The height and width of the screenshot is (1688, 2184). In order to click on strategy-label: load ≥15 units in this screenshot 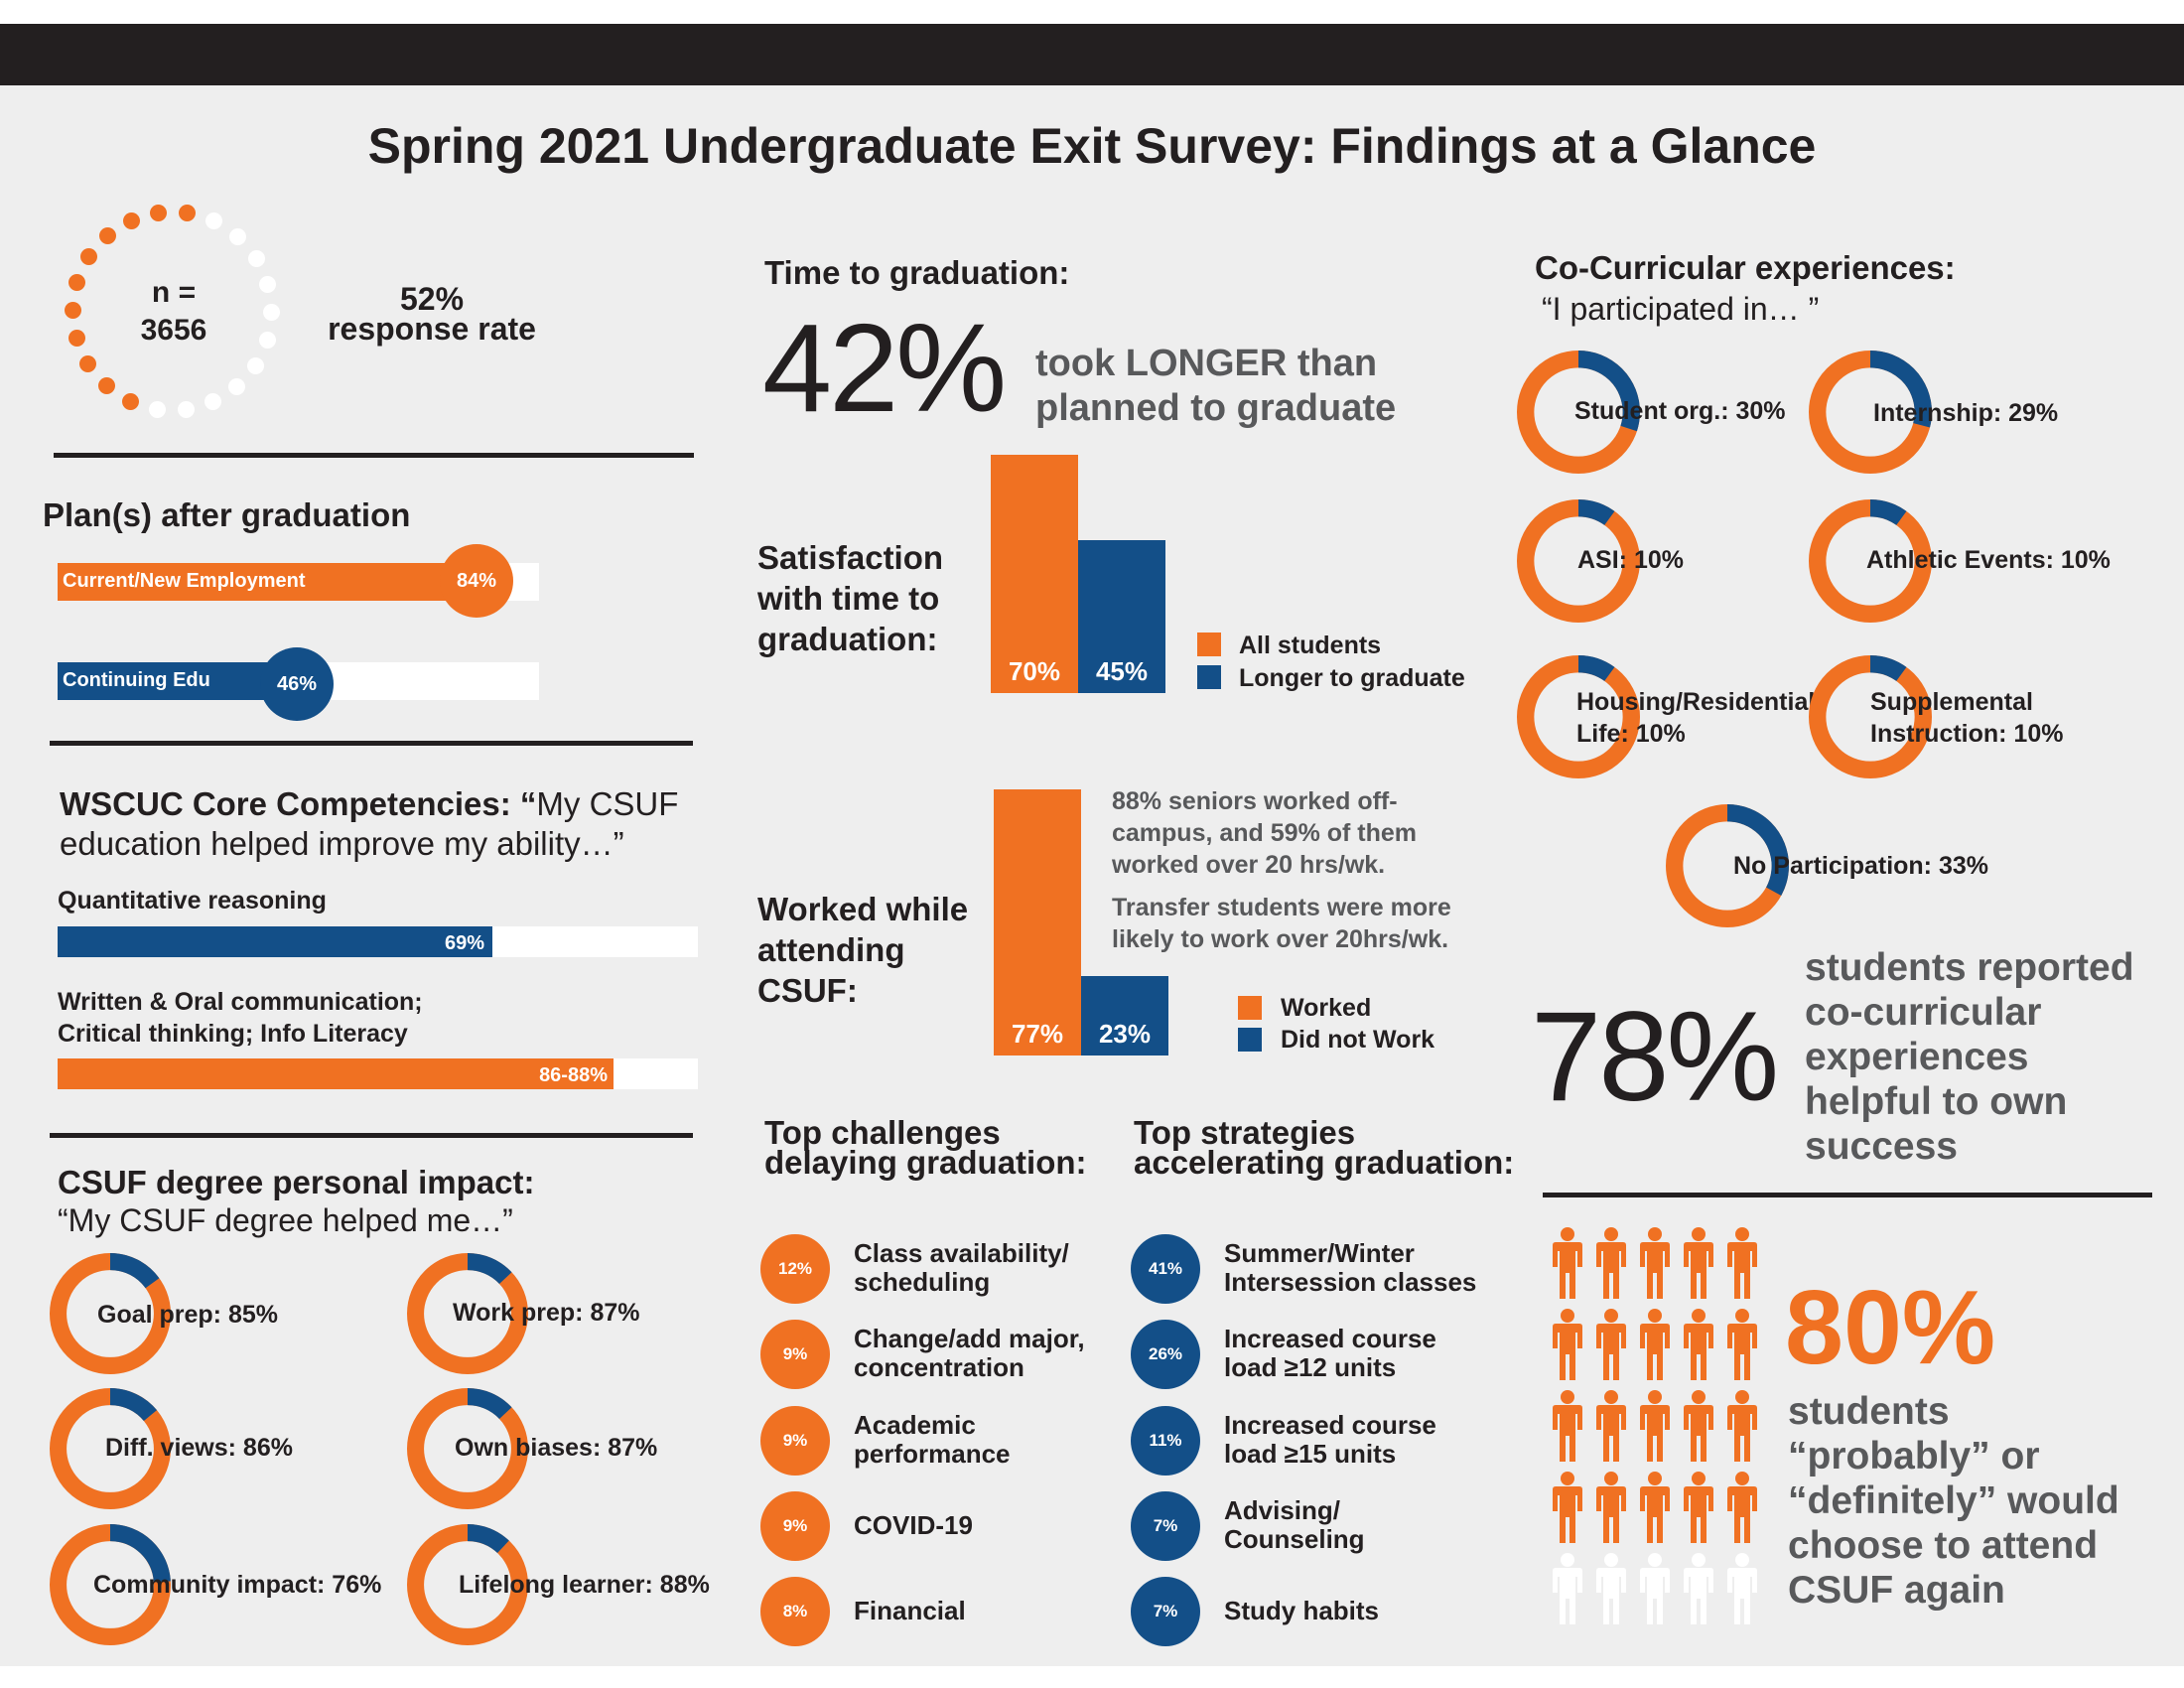, I will do `click(1310, 1454)`.